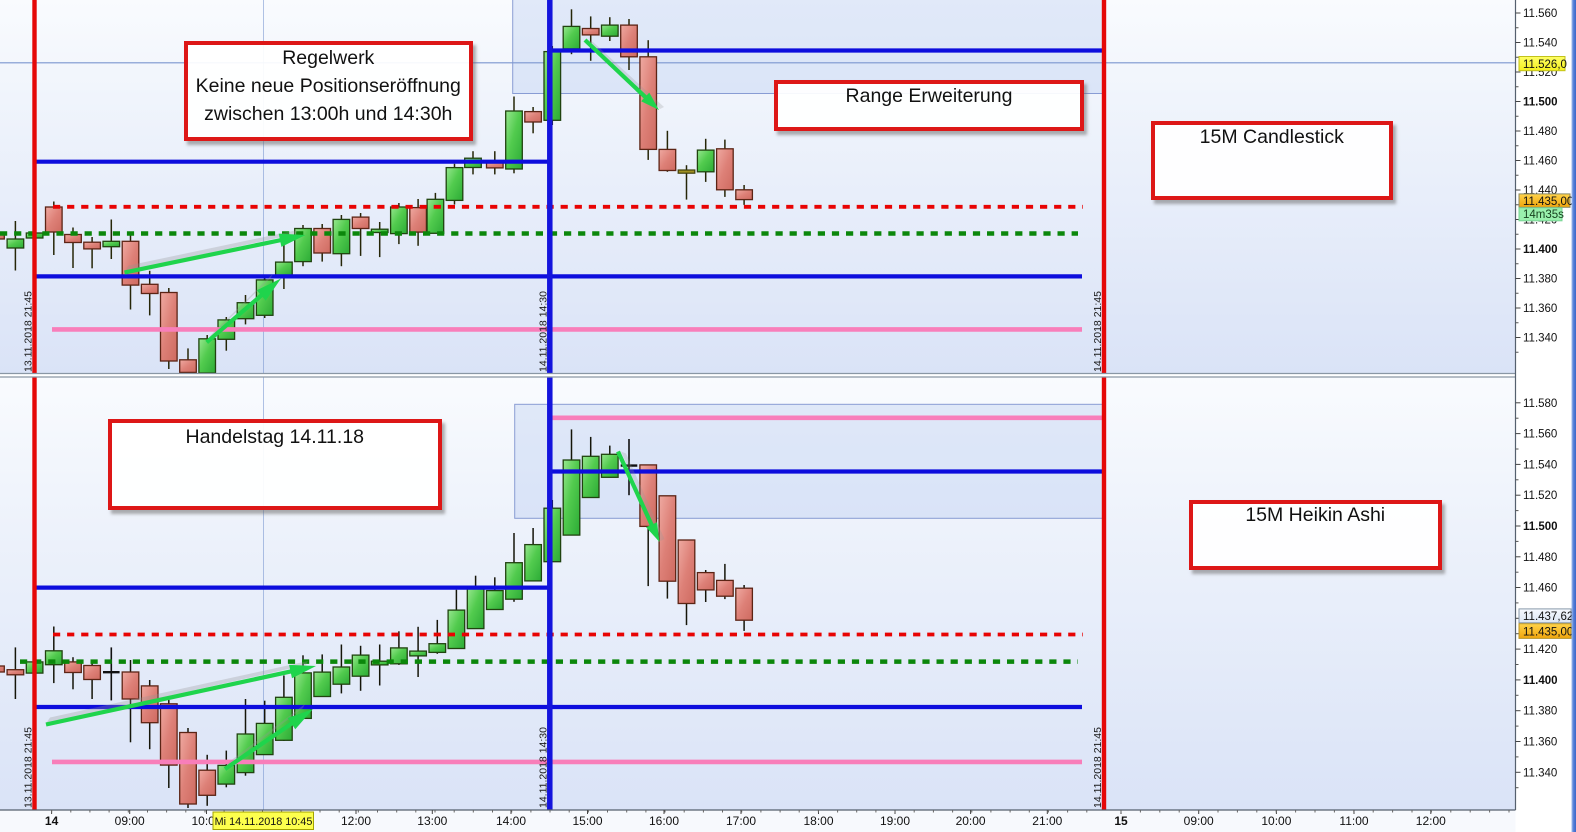 The width and height of the screenshot is (1576, 832). Describe the element at coordinates (1540, 404) in the screenshot. I see `svg-text: 11.580` at that location.